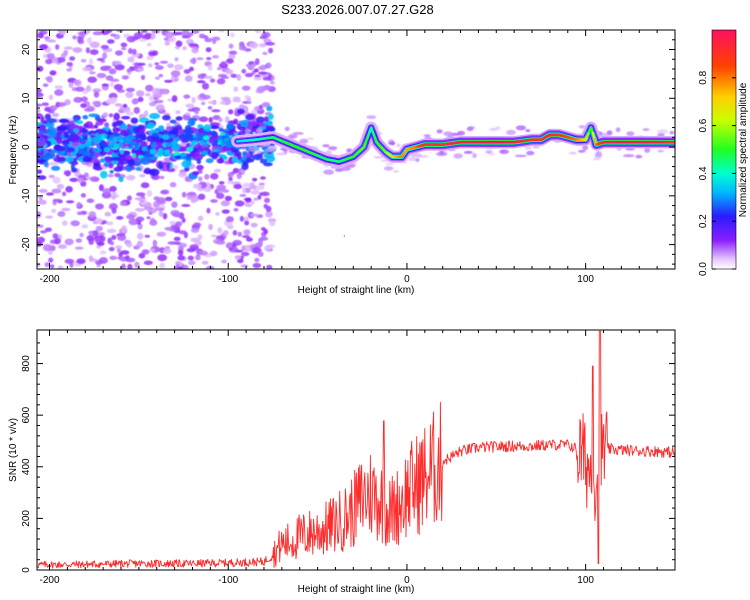  Describe the element at coordinates (407, 580) in the screenshot. I see `x-tick-label: 0` at that location.